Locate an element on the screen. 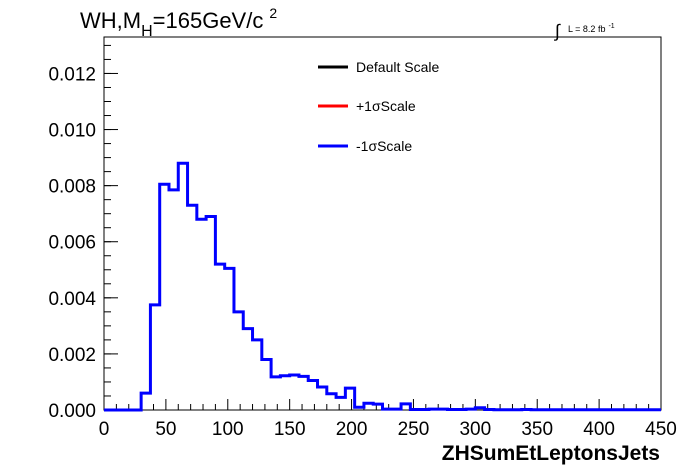  legend-label-default: Default Scale is located at coordinates (397, 67).